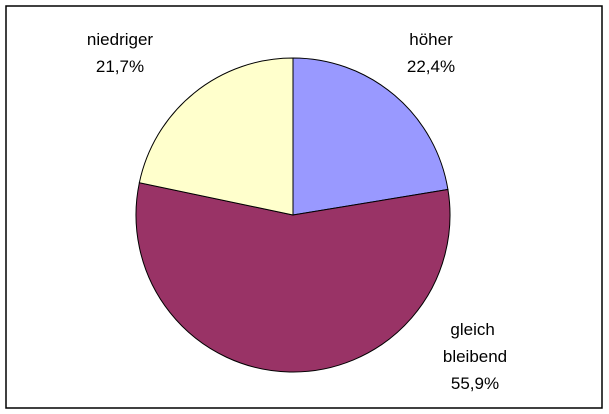 The image size is (609, 414). Describe the element at coordinates (431, 66) in the screenshot. I see `slice-value-label: 22,4%` at that location.